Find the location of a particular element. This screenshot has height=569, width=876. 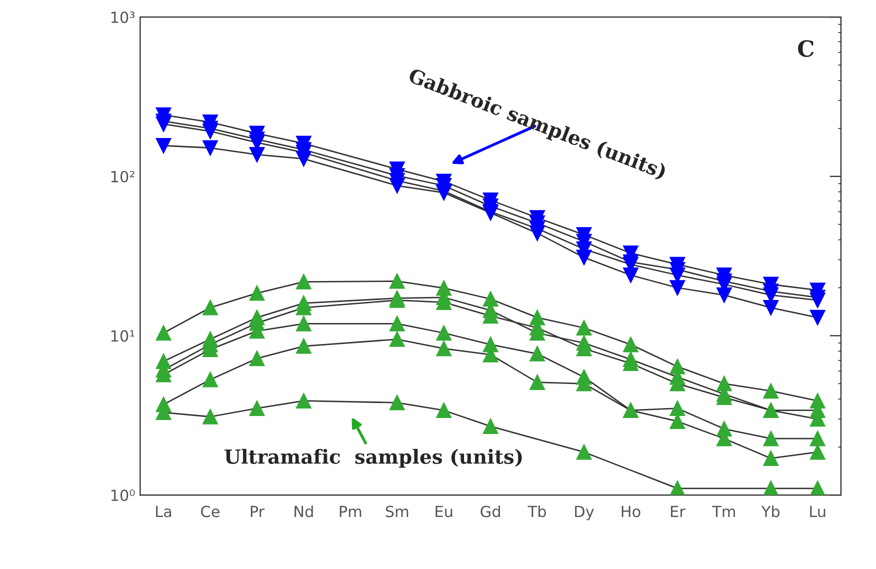

x-tick-label: La is located at coordinates (164, 512).